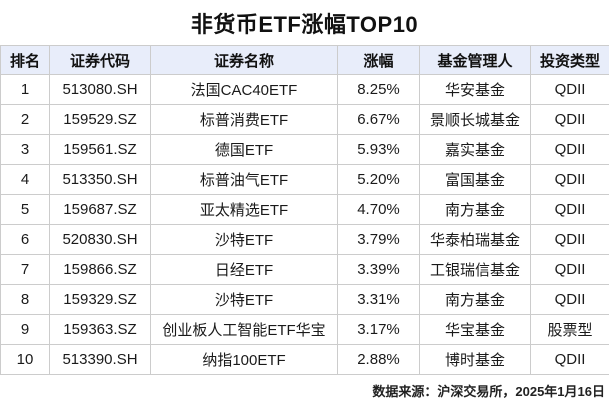 This screenshot has width=609, height=401. I want to click on cell-rank: 5, so click(25, 209).